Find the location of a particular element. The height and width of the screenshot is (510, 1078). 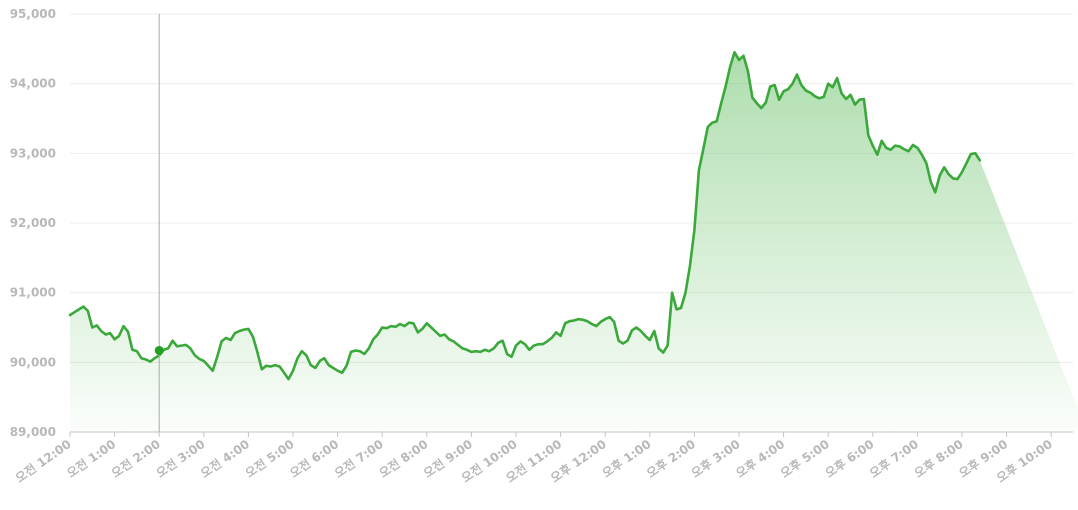

x-tick-label: 오후 3:00 is located at coordinates (715, 458).